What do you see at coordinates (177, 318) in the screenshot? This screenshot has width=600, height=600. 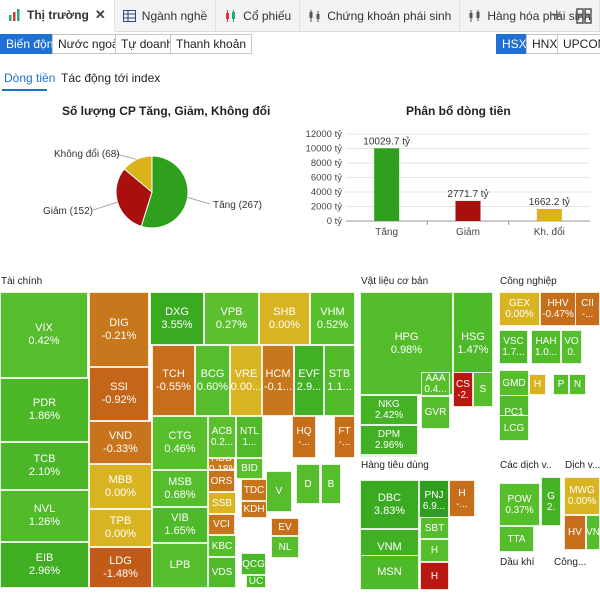 I see `heatmap-cell-dxg: DXG 3.55%` at bounding box center [177, 318].